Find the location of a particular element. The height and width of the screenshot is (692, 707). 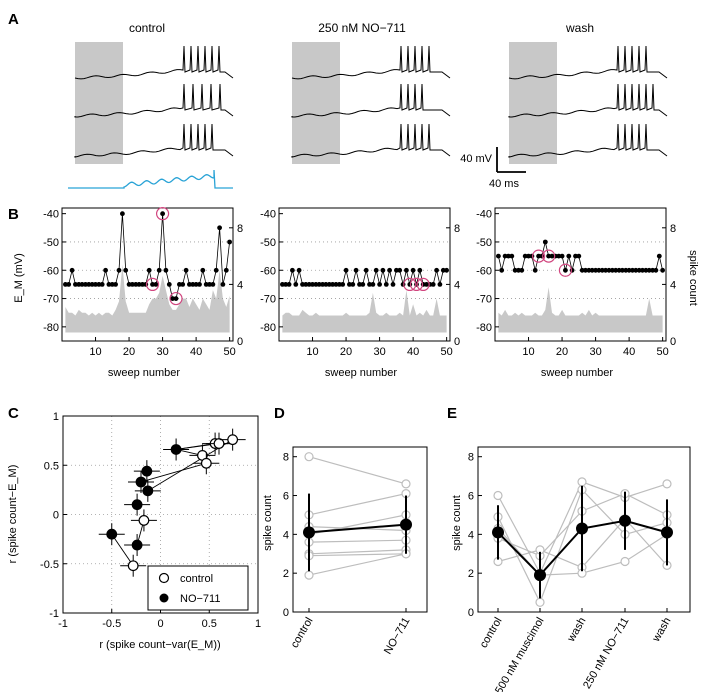

y-tick-label: -40 is located at coordinates (484, 215).